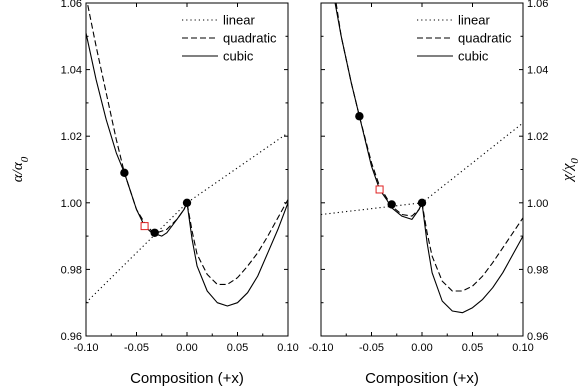  What do you see at coordinates (570, 170) in the screenshot?
I see `y-axis-label: χ/χ0` at bounding box center [570, 170].